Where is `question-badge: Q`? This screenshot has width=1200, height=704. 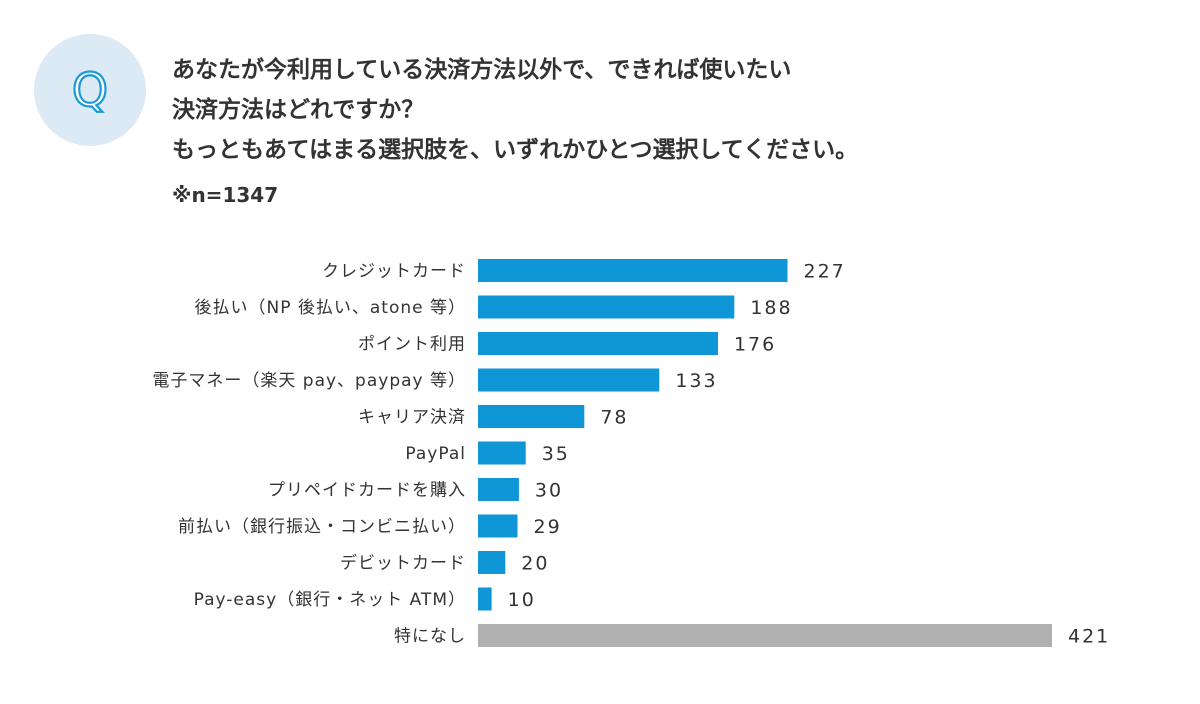
question-badge: Q is located at coordinates (90, 90).